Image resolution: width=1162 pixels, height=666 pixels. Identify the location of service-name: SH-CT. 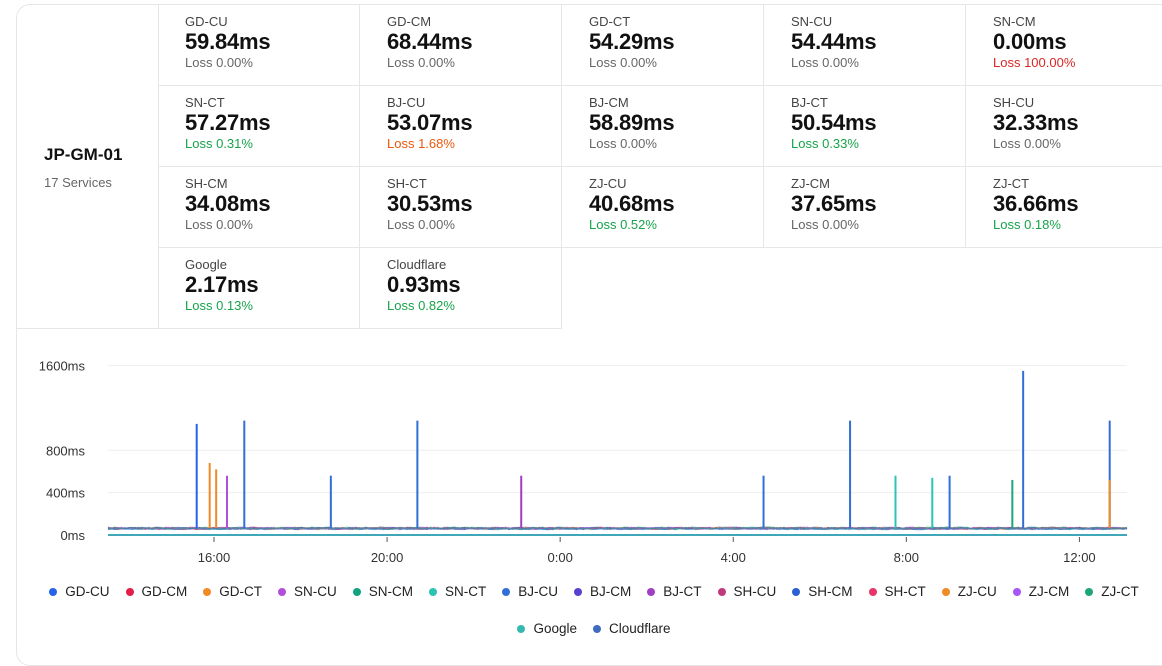
(407, 183).